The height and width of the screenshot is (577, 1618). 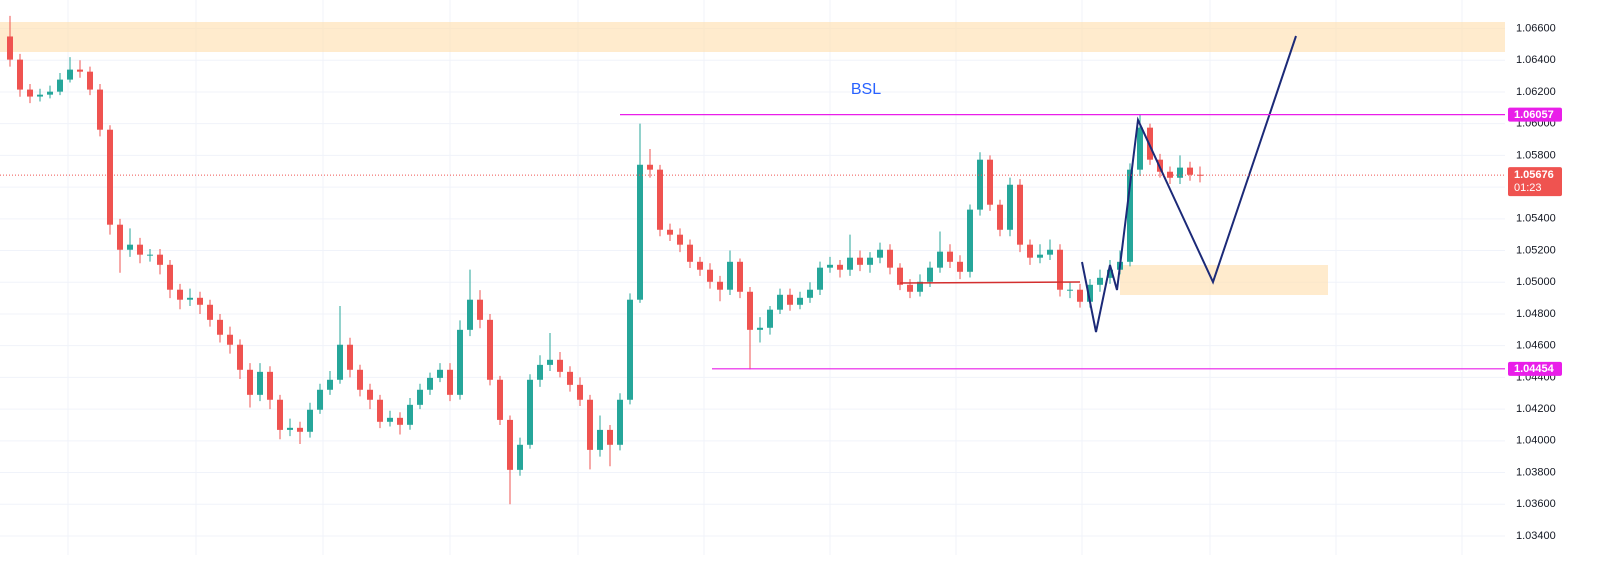 What do you see at coordinates (1536, 250) in the screenshot?
I see `y-tick-label: 1.05200` at bounding box center [1536, 250].